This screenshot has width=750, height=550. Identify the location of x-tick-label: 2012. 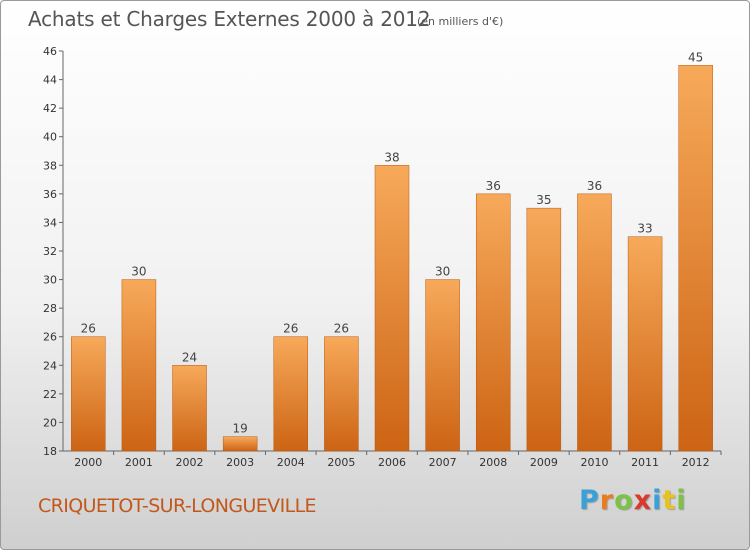
(696, 462).